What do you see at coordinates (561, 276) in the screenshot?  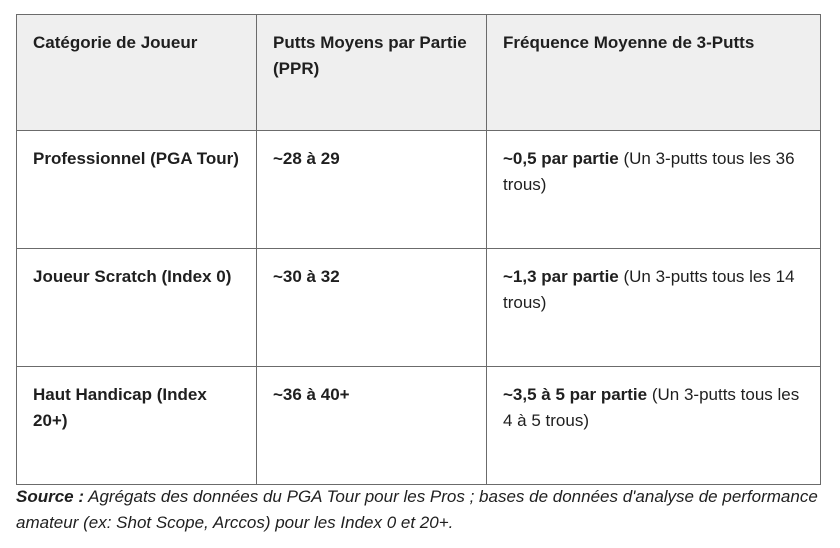 I see `cell-strong: ~1,3 par partie` at bounding box center [561, 276].